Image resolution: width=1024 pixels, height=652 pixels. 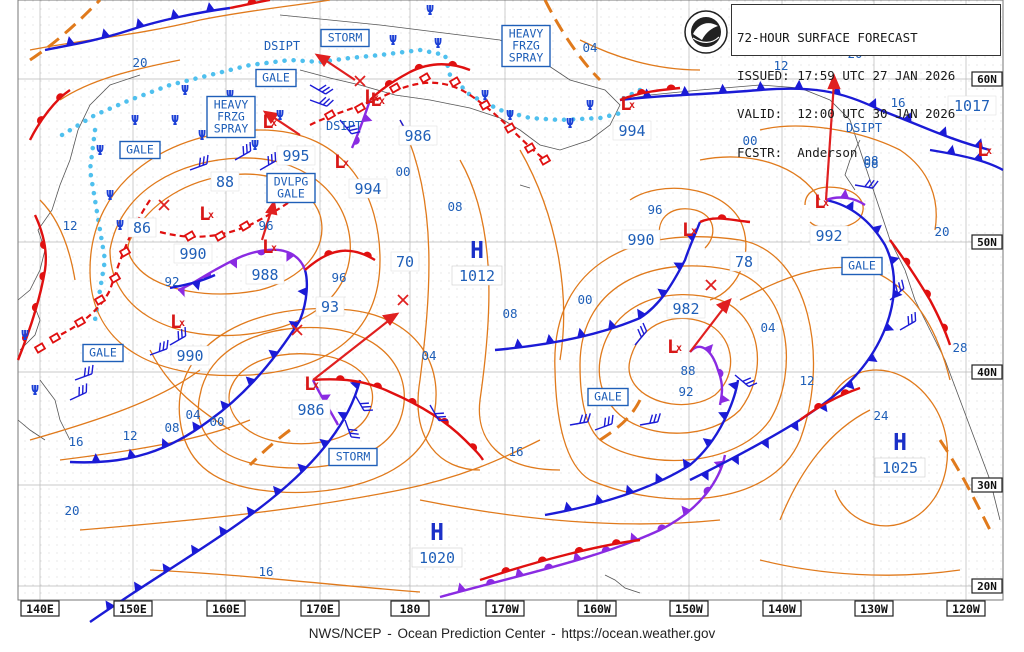 I want to click on longitude-label-box, so click(x=966, y=608).